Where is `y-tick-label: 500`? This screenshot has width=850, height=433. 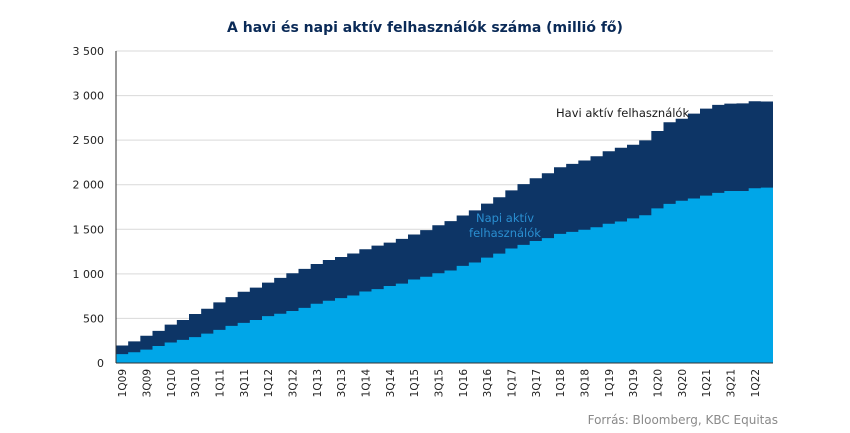 y-tick-label: 500 is located at coordinates (93, 318).